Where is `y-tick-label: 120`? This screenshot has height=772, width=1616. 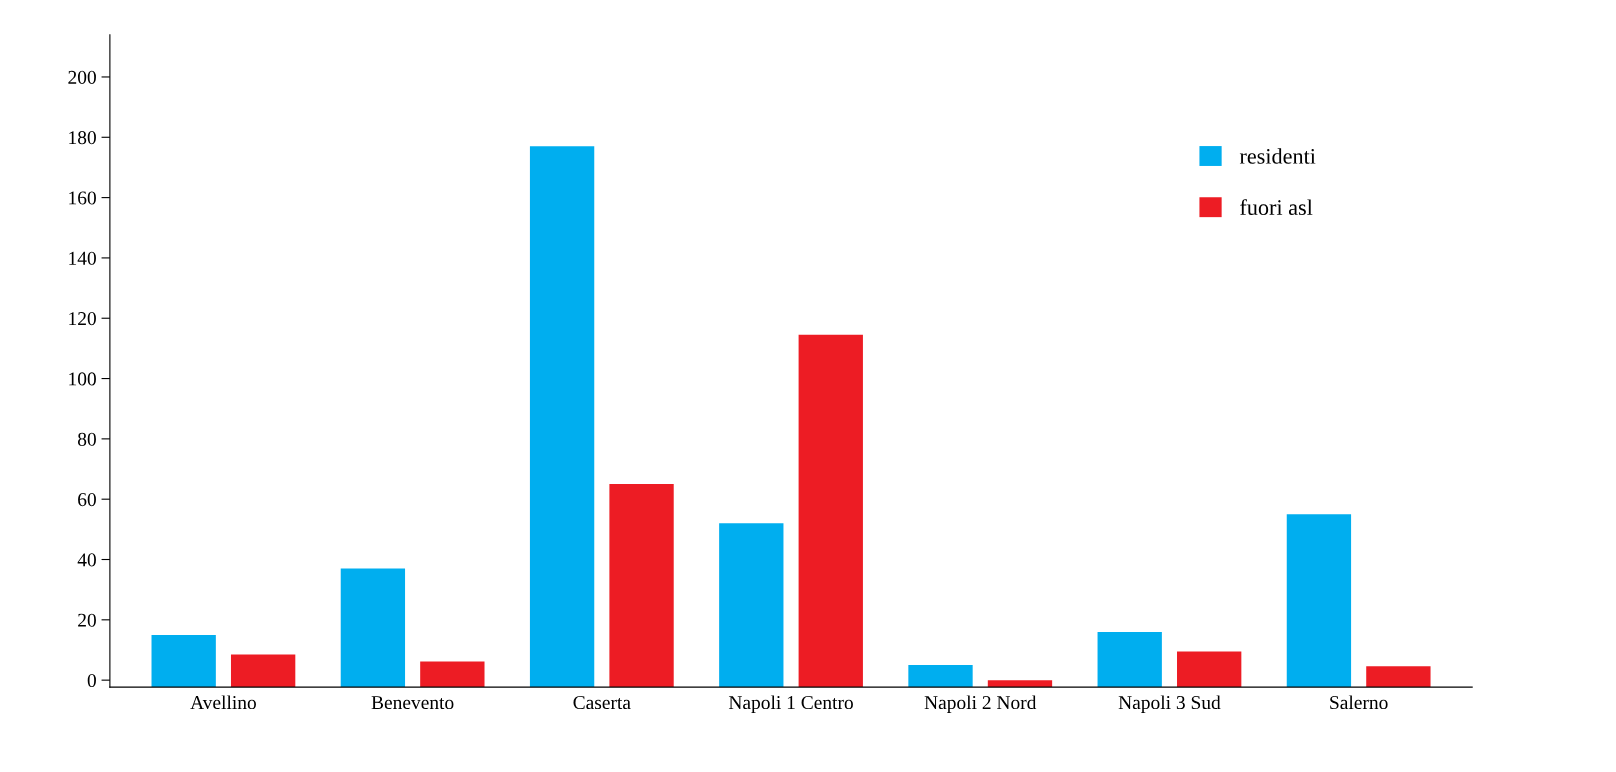
y-tick-label: 120 is located at coordinates (82, 319).